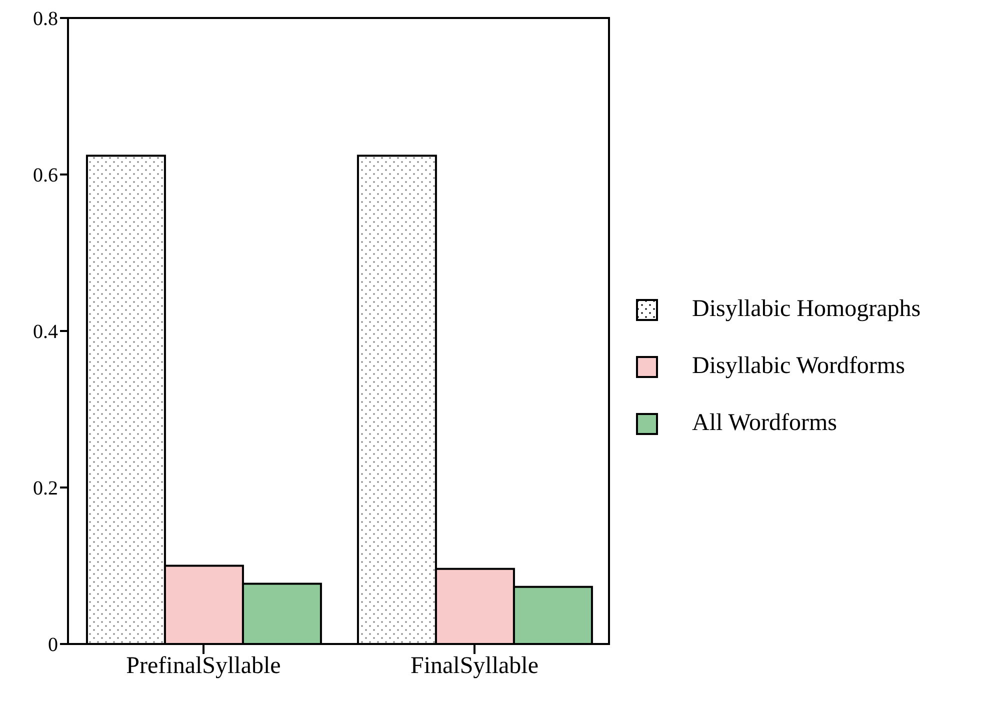  What do you see at coordinates (806, 309) in the screenshot?
I see `legend-label: Disyllabic Homographs` at bounding box center [806, 309].